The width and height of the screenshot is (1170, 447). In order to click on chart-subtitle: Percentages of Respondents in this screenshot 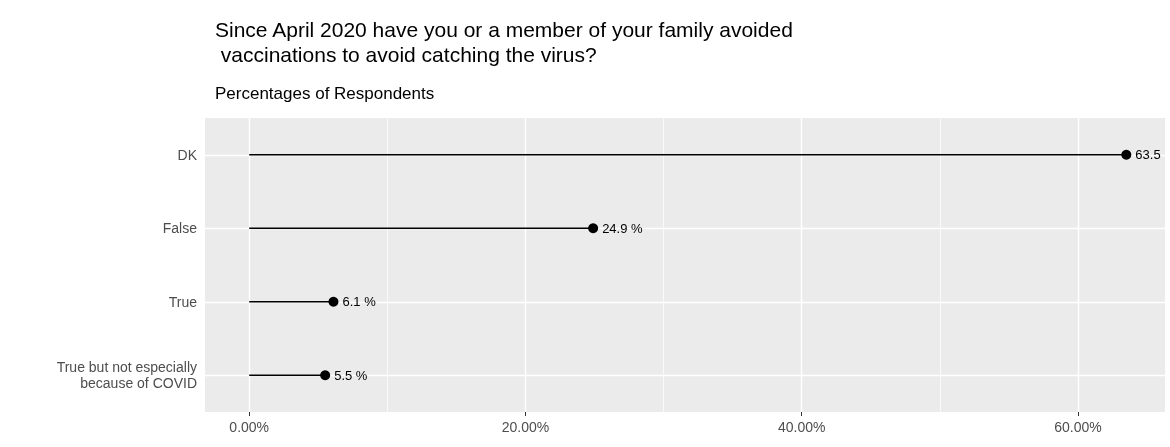, I will do `click(325, 93)`.